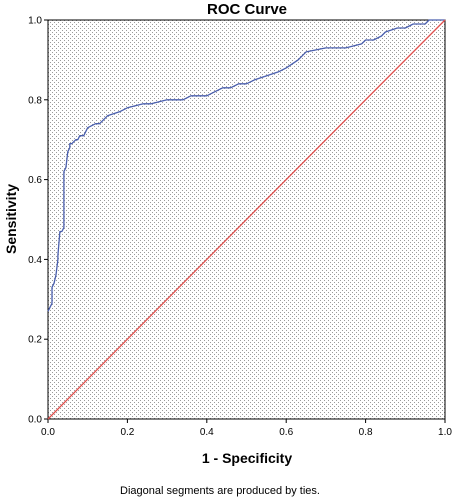 Image resolution: width=455 pixels, height=500 pixels. What do you see at coordinates (35, 340) in the screenshot?
I see `y-tick-label: 0.2` at bounding box center [35, 340].